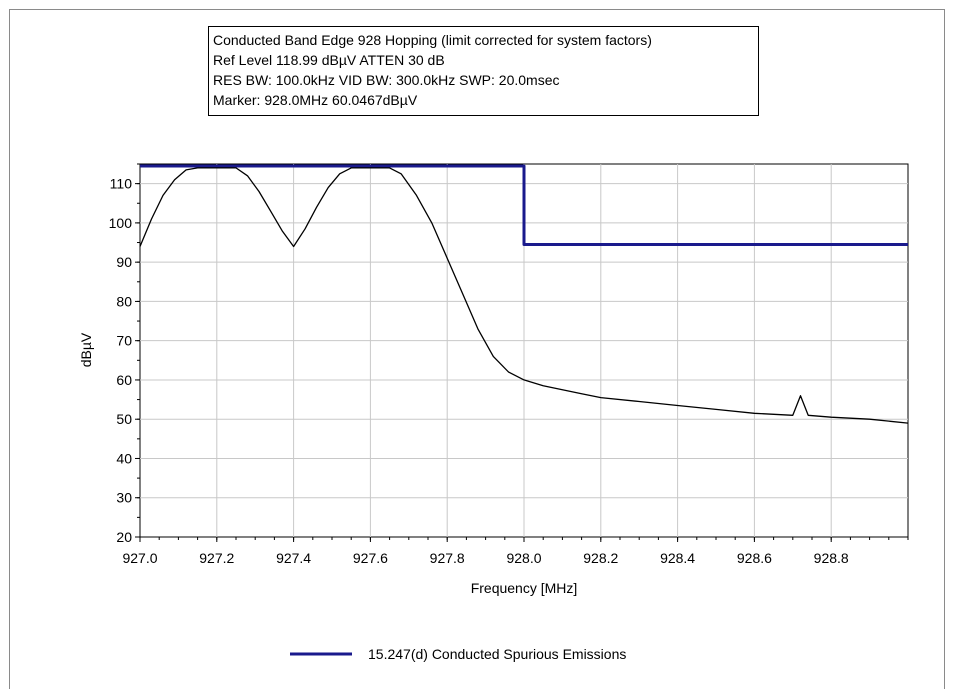  What do you see at coordinates (370, 558) in the screenshot?
I see `x-tick-label: 927.6` at bounding box center [370, 558].